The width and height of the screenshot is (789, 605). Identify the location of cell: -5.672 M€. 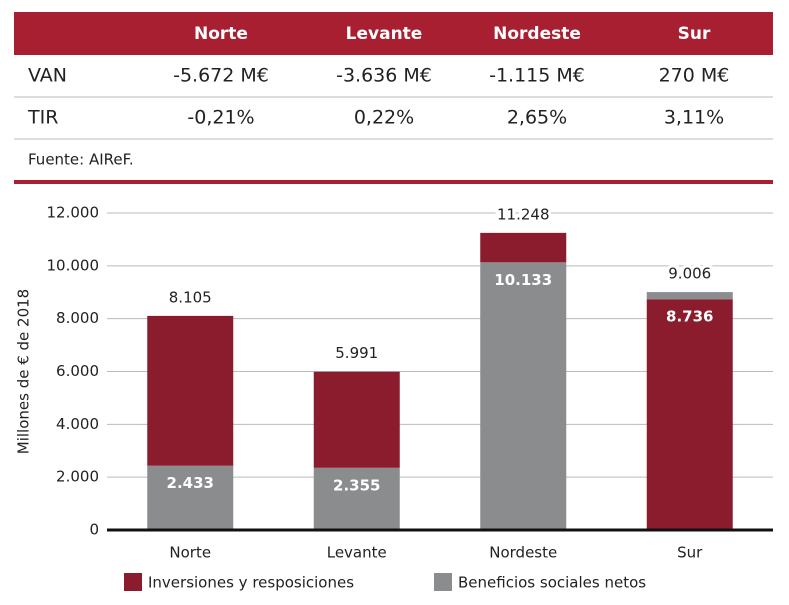
(221, 76).